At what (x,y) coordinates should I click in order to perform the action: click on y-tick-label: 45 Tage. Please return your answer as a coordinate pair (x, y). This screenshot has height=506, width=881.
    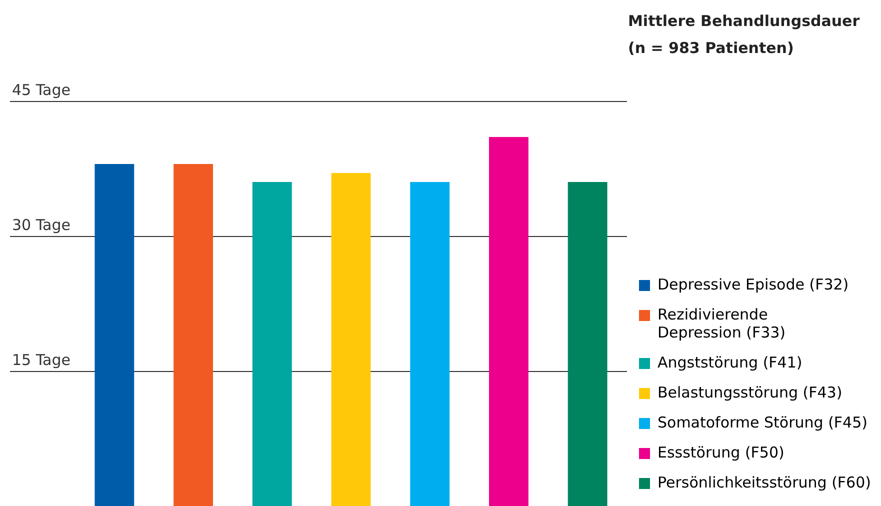
    Looking at the image, I should click on (41, 89).